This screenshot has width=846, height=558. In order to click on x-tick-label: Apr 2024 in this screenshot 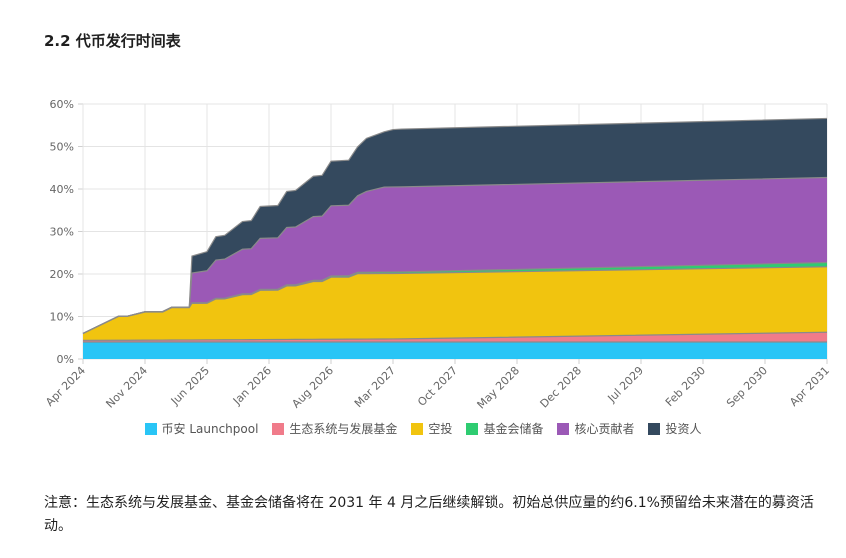, I will do `click(65, 386)`.